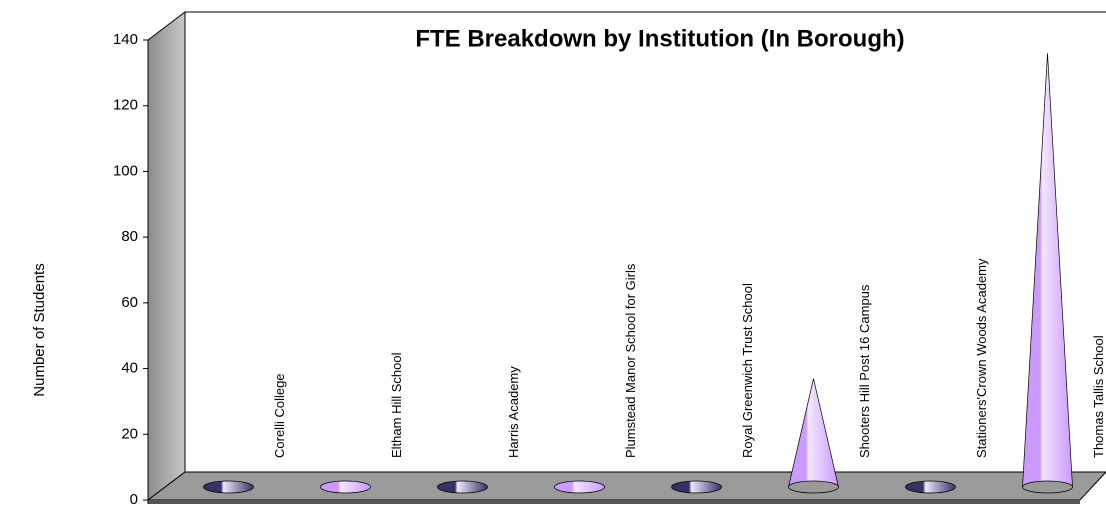 Image resolution: width=1106 pixels, height=508 pixels. What do you see at coordinates (981, 358) in the screenshot?
I see `category-label: Stationers'Crown Woods Academy` at bounding box center [981, 358].